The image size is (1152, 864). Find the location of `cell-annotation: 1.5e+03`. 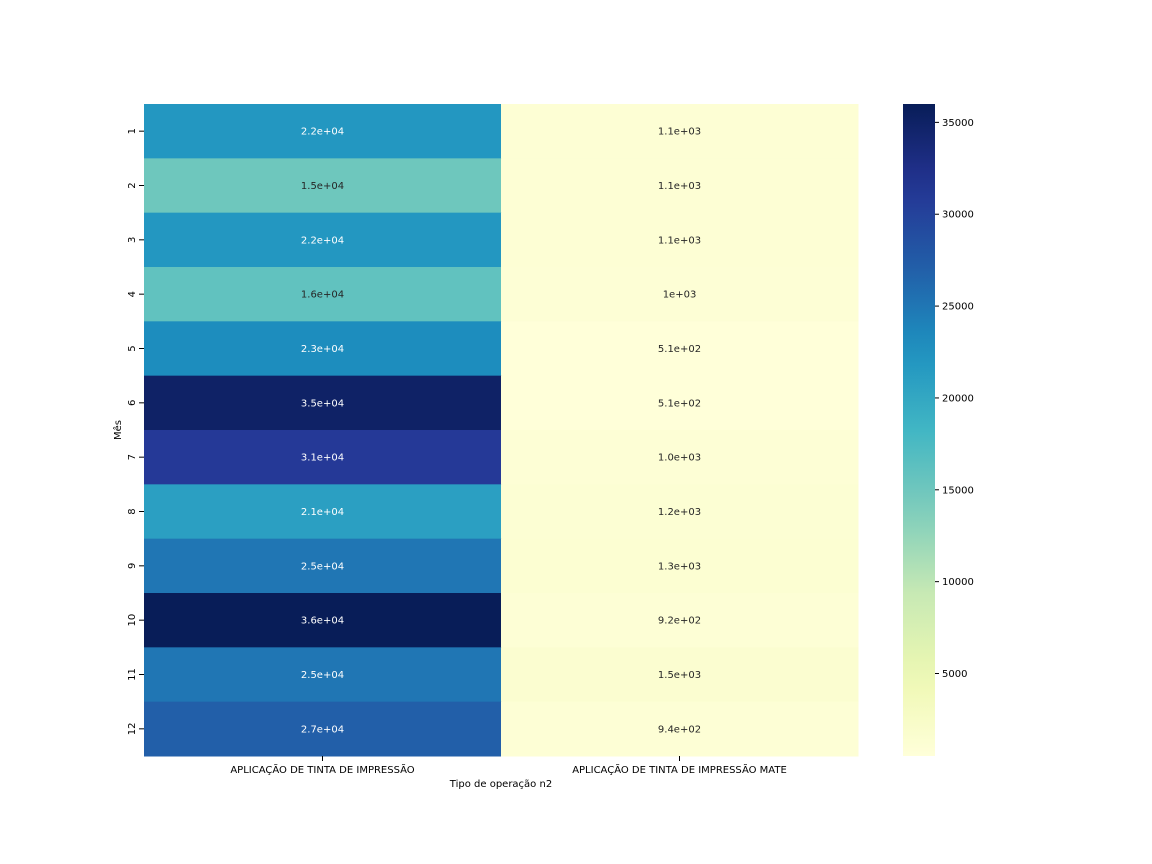

cell-annotation: 1.5e+03 is located at coordinates (679, 675).